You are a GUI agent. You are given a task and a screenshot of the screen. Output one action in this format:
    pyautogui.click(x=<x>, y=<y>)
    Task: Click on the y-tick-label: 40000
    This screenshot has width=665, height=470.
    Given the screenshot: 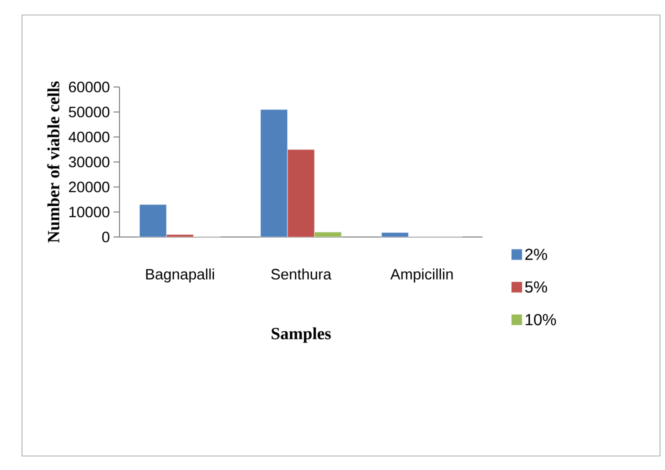 What is the action you would take?
    pyautogui.click(x=89, y=137)
    